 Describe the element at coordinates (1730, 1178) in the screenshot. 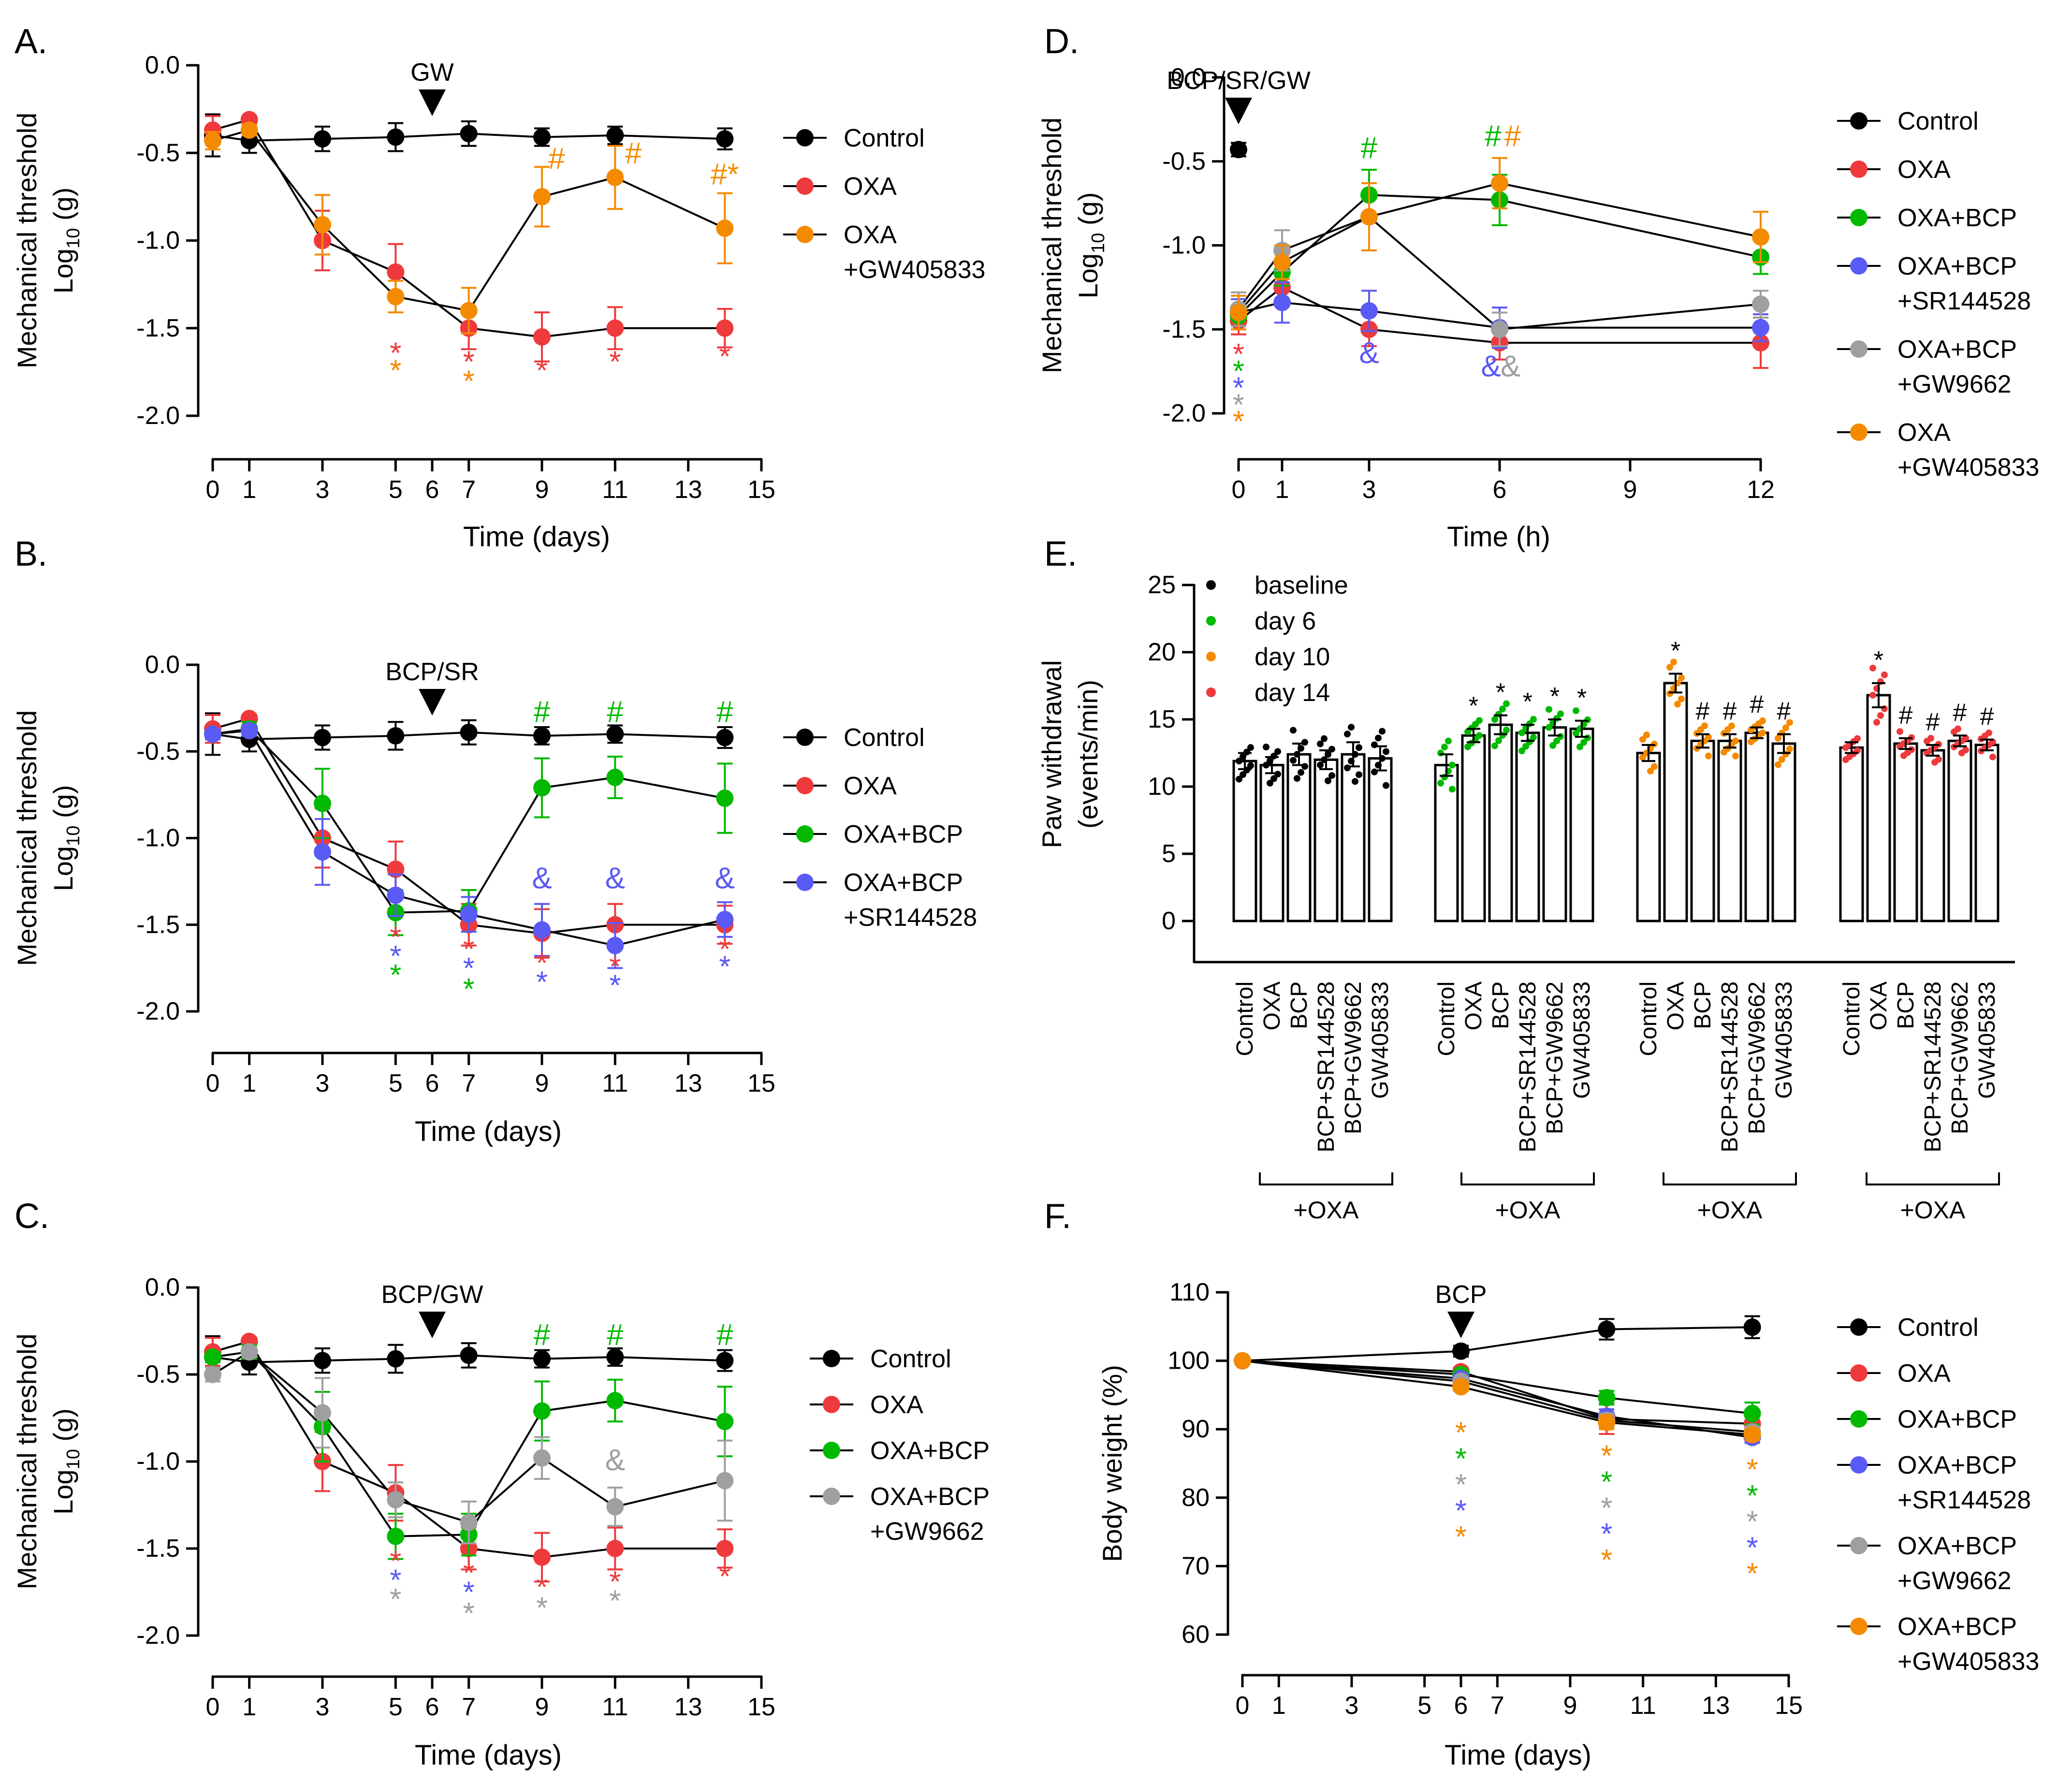

I see `group-bracket-E` at that location.